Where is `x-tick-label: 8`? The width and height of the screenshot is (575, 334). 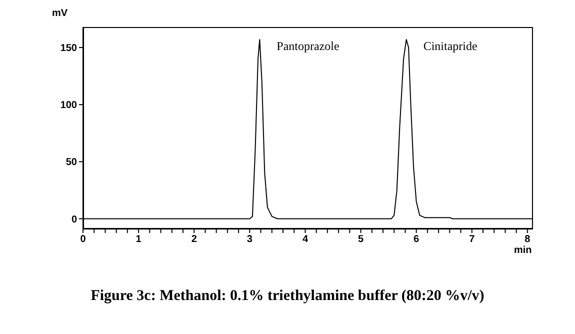
x-tick-label: 8 is located at coordinates (527, 240).